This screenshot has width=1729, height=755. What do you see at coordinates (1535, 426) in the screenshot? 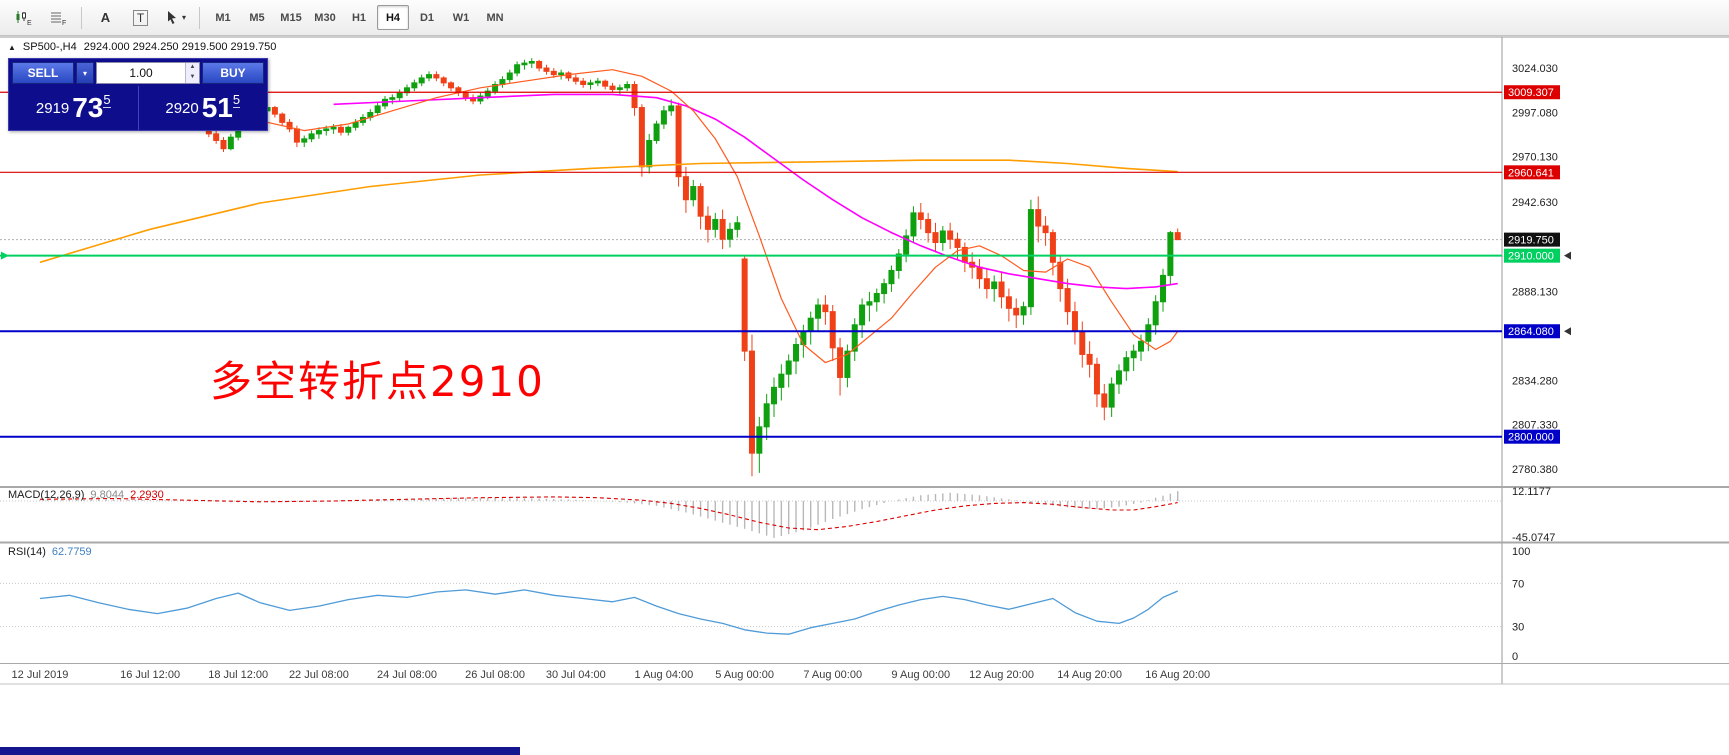
I see `price-axis-label: 2807.330` at bounding box center [1535, 426].